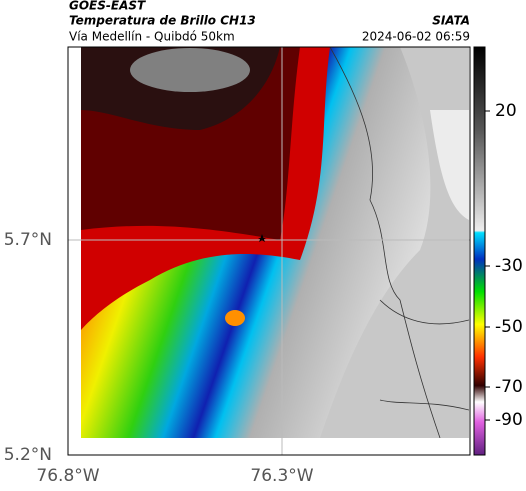 This screenshot has width=526, height=491. I want to click on lat-label: 5.2°N, so click(28, 455).